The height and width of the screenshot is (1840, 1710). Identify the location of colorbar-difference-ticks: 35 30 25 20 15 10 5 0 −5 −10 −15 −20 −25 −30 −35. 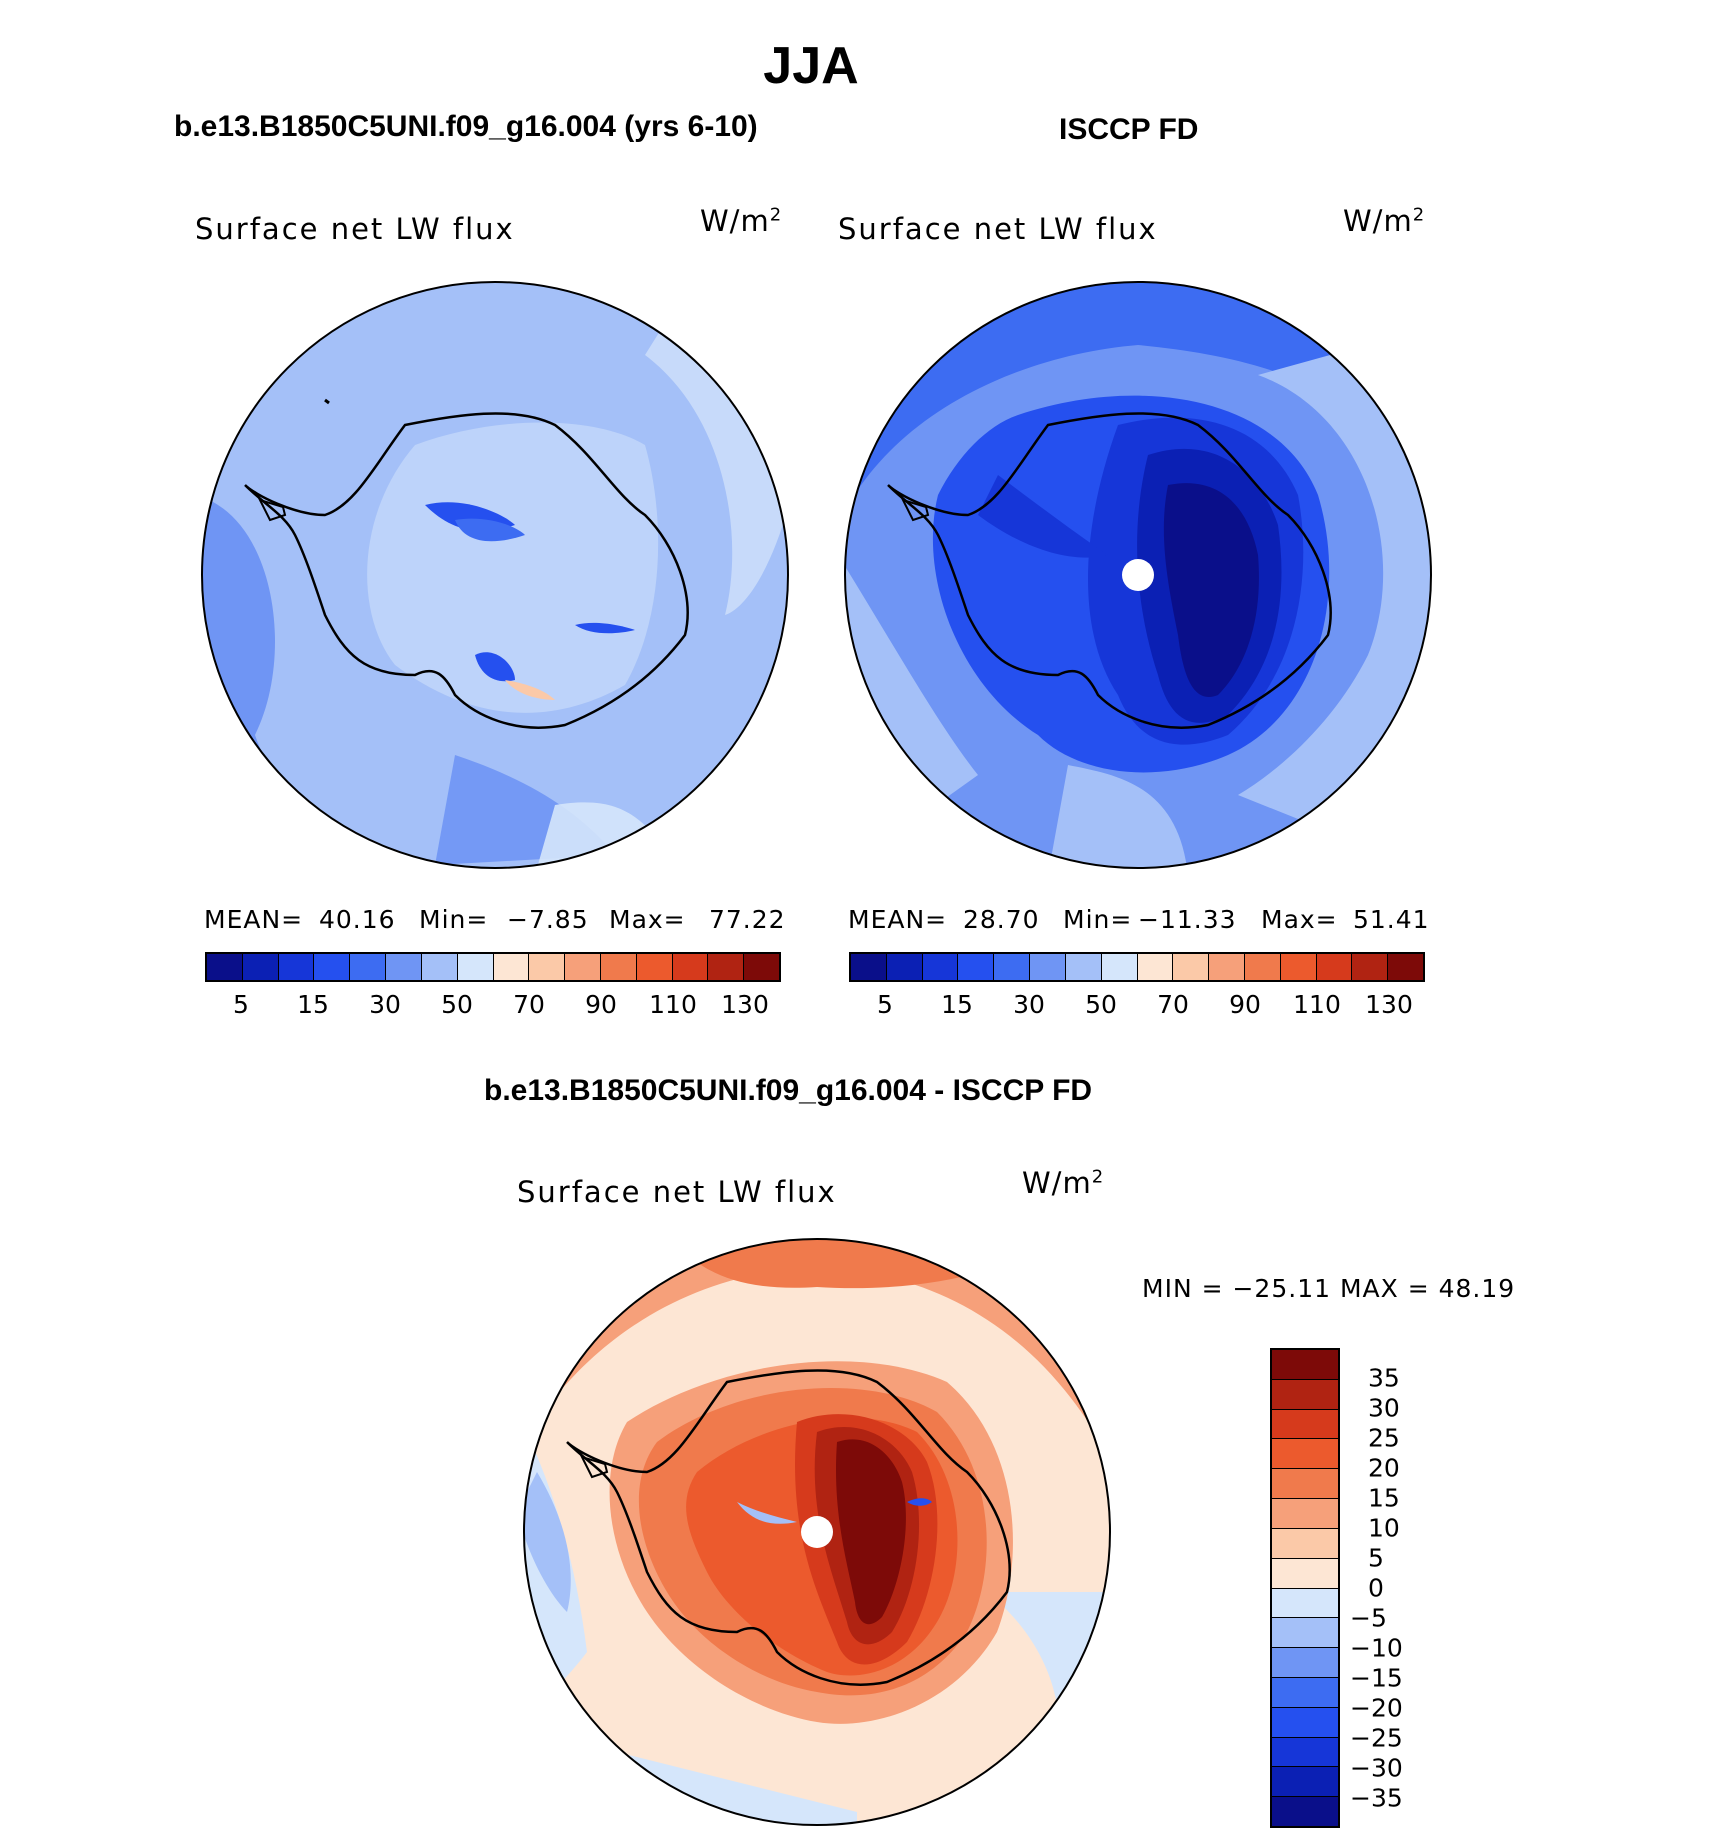
(1400, 1588).